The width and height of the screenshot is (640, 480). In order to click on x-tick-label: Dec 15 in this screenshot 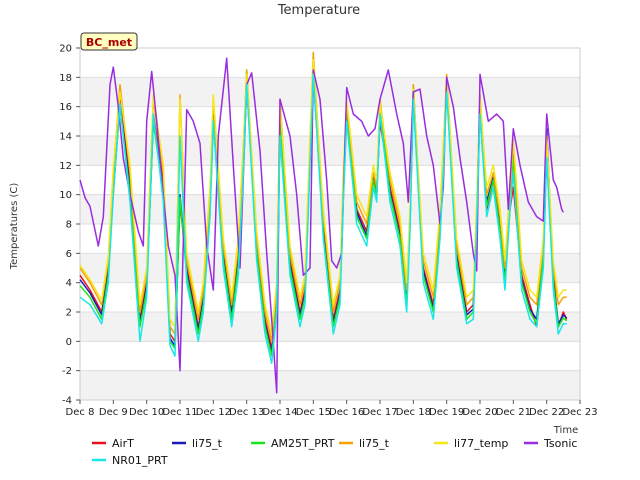, I will do `click(313, 412)`.